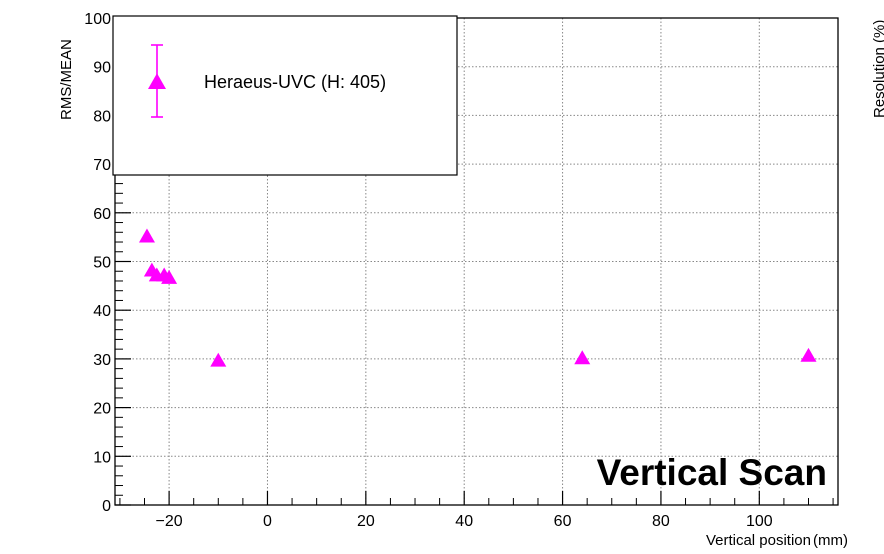 The width and height of the screenshot is (884, 554). Describe the element at coordinates (102, 263) in the screenshot. I see `y-tick-label: 50` at that location.